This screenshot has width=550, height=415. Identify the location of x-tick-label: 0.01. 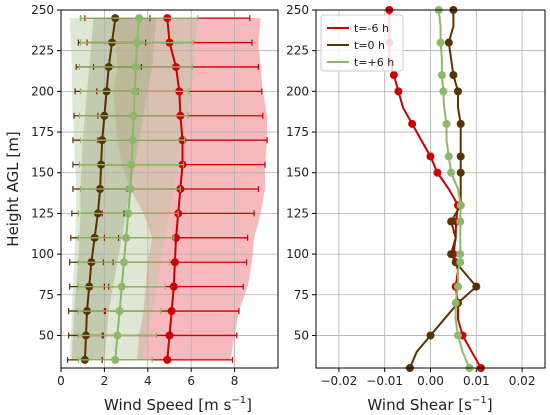
(476, 381).